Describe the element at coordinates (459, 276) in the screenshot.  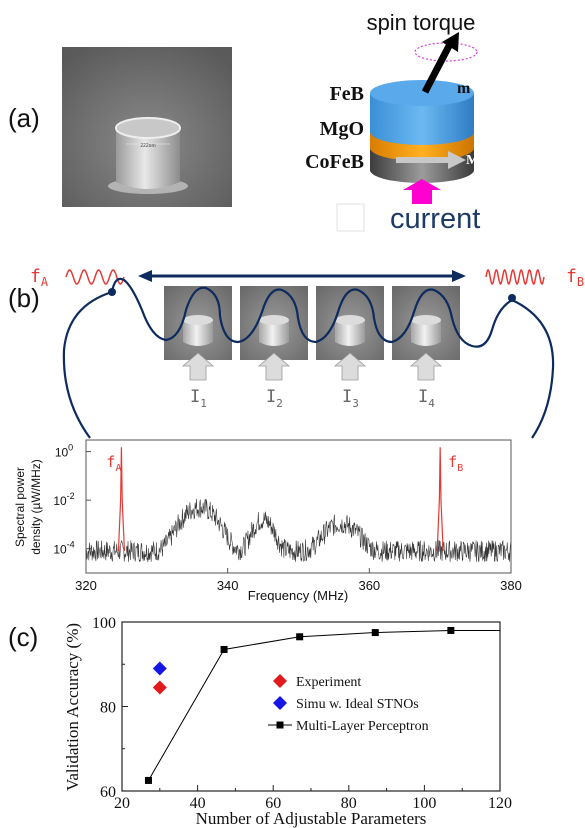
I see `rf-arrow-right` at that location.